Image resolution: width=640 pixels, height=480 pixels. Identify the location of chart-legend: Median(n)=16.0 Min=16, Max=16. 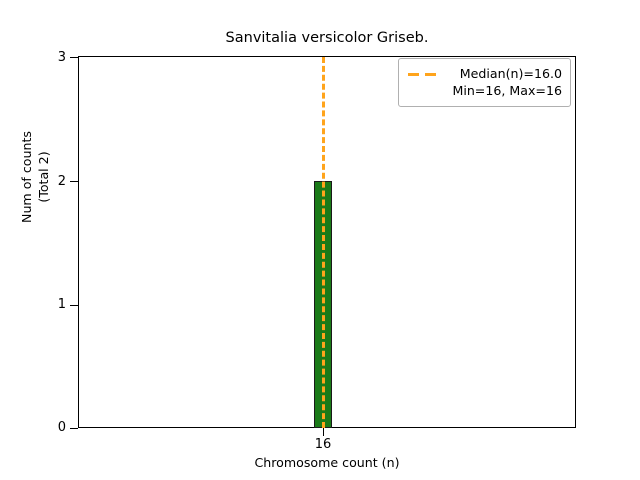
(484, 82).